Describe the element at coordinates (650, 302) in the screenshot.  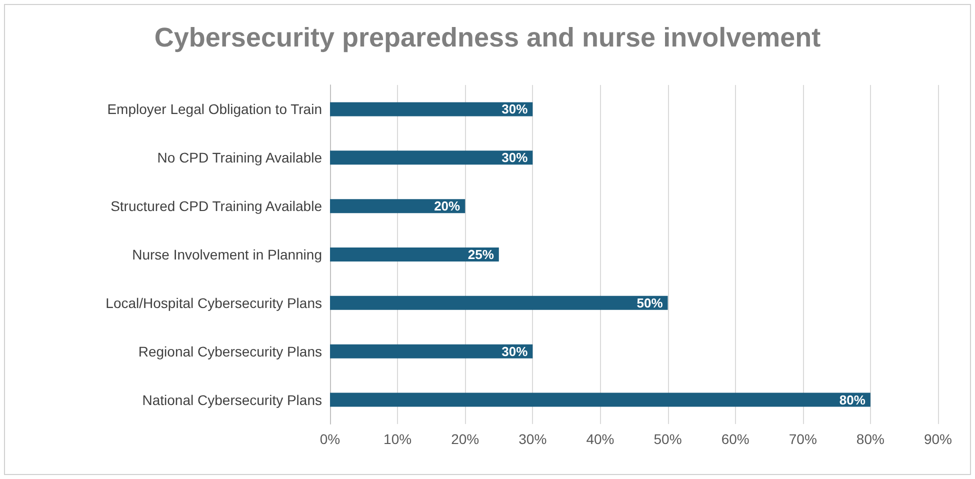
I see `data-label: 50%` at that location.